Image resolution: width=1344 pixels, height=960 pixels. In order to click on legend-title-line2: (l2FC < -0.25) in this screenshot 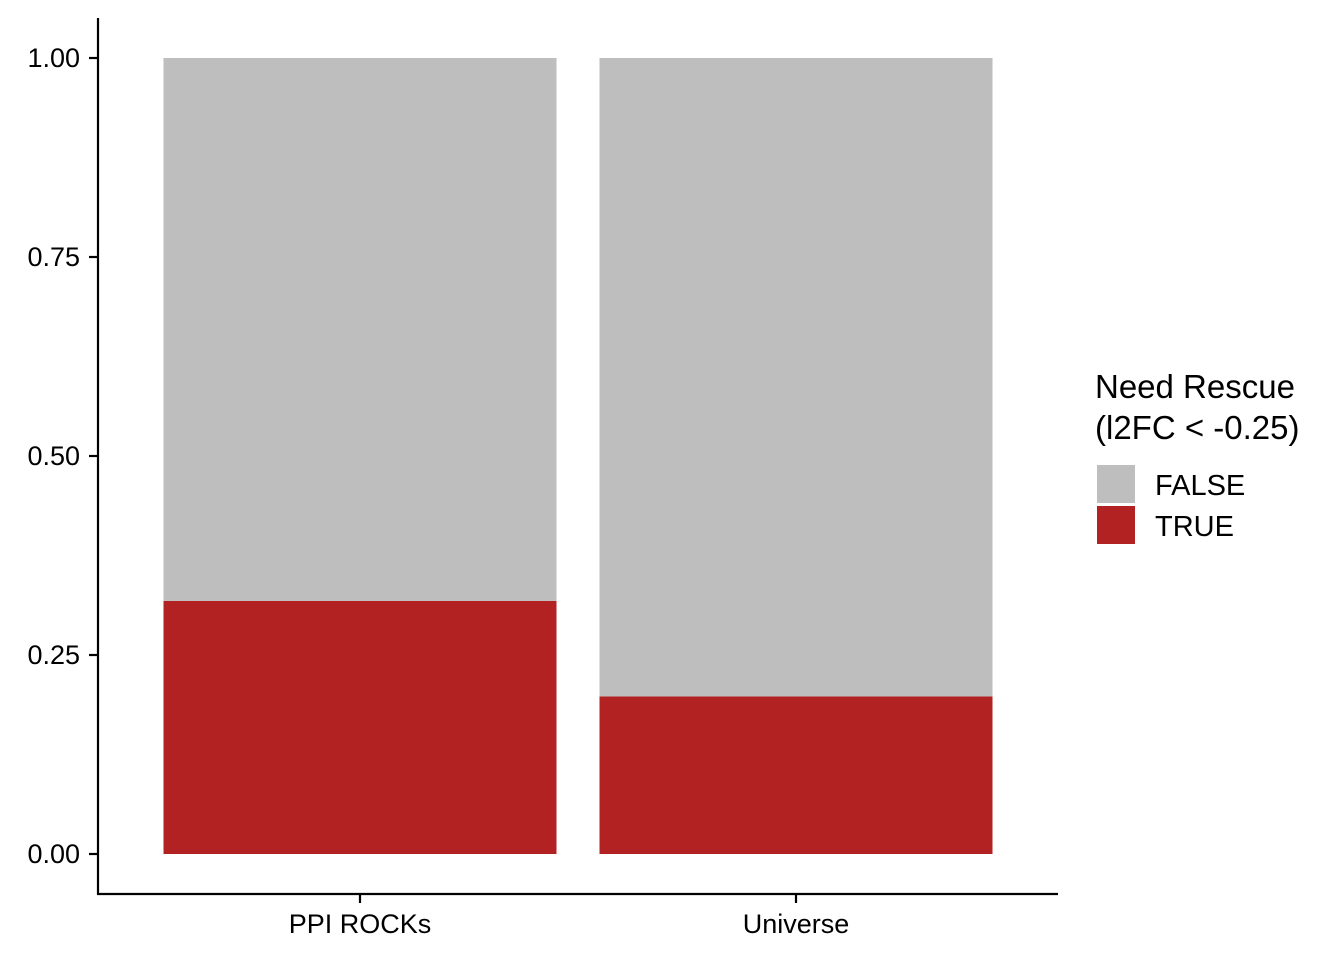, I will do `click(1197, 427)`.